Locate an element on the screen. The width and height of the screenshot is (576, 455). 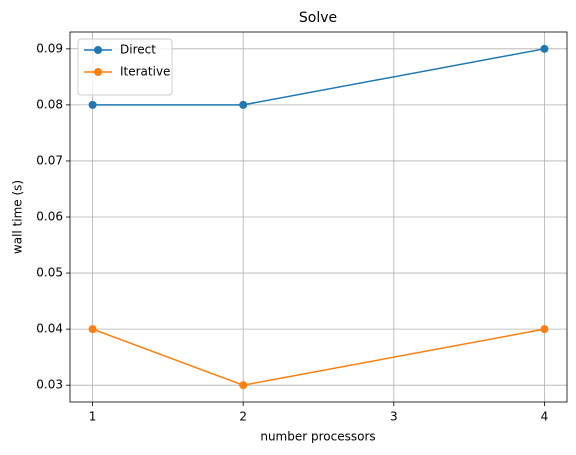
x-tick-label: 2 is located at coordinates (243, 417).